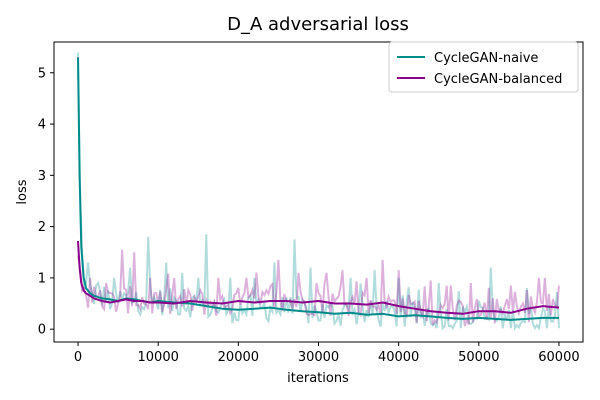  I want to click on y-axis-label: loss, so click(22, 191).